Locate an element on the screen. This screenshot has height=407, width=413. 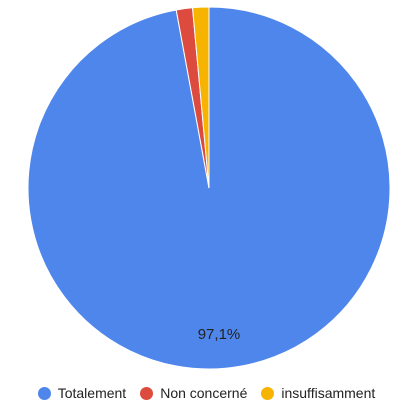
slice-data-label: 97,1% is located at coordinates (219, 334).